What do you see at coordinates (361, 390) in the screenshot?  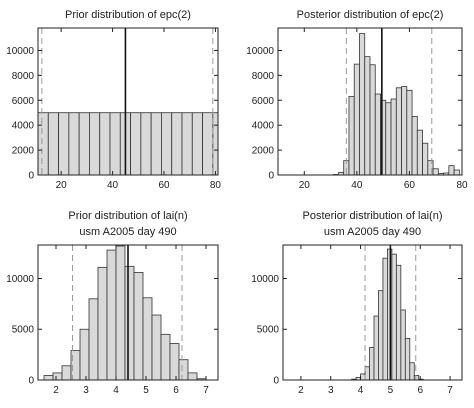 I see `x-tick-label: 4` at bounding box center [361, 390].